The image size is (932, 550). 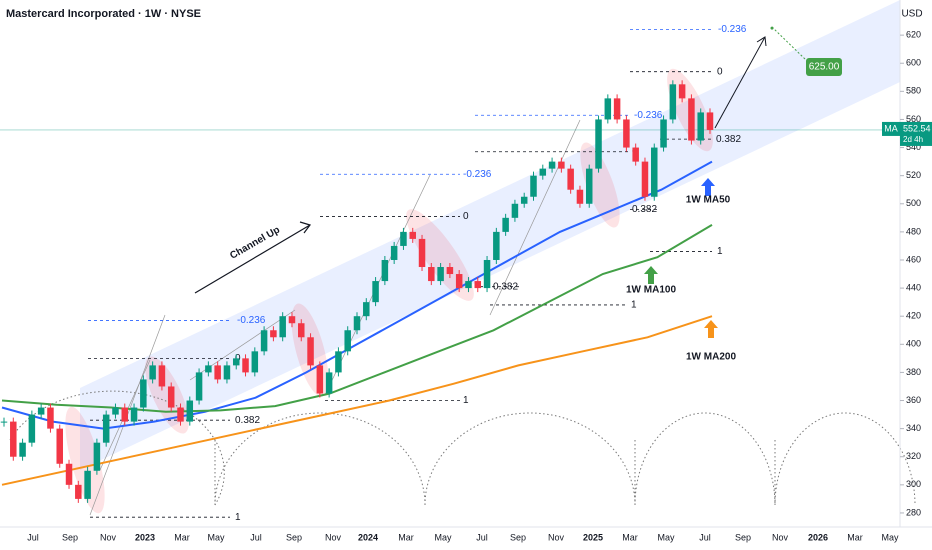 I want to click on price-box, so click(x=916, y=133).